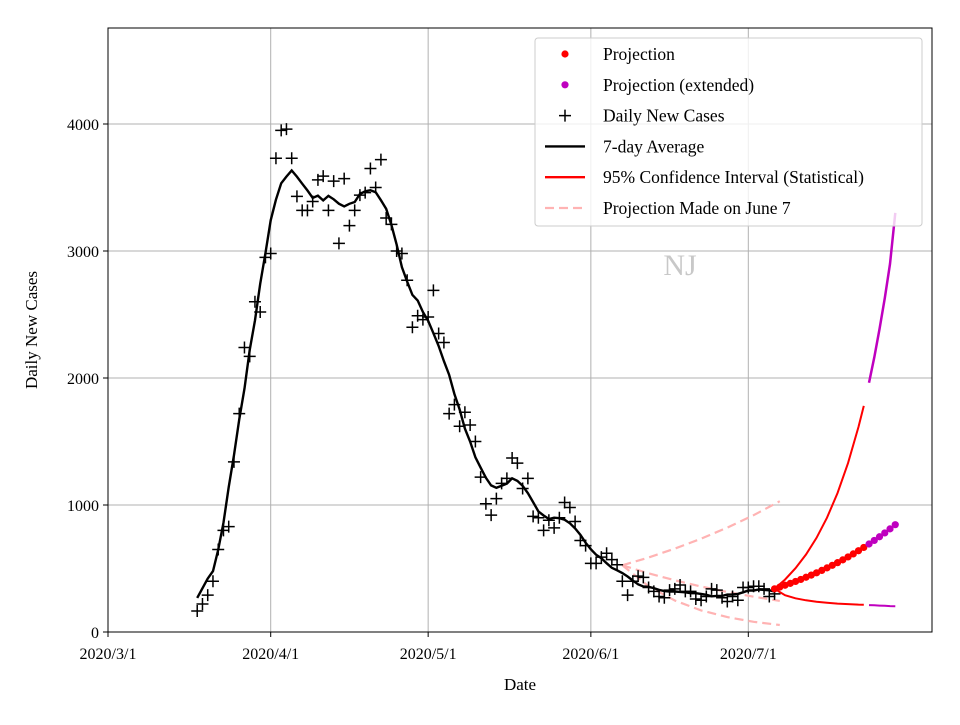 The width and height of the screenshot is (960, 725). I want to click on x-tick-label: 2020/4/1, so click(270, 654).